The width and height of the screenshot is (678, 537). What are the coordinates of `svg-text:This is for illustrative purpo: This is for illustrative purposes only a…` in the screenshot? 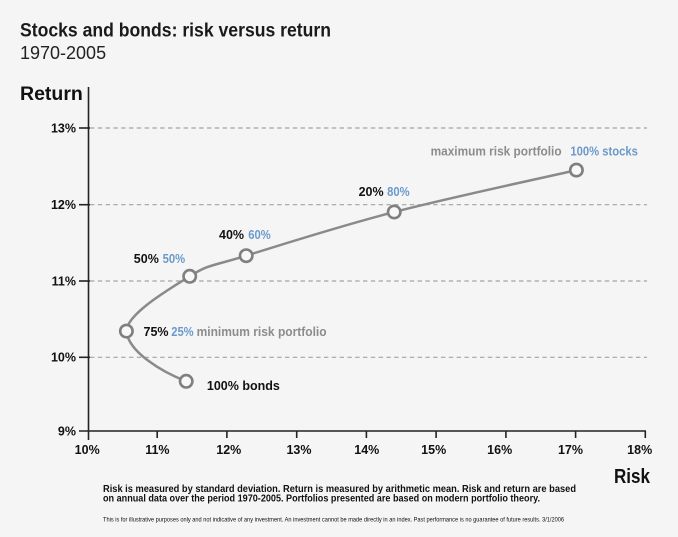 It's located at (333, 520).